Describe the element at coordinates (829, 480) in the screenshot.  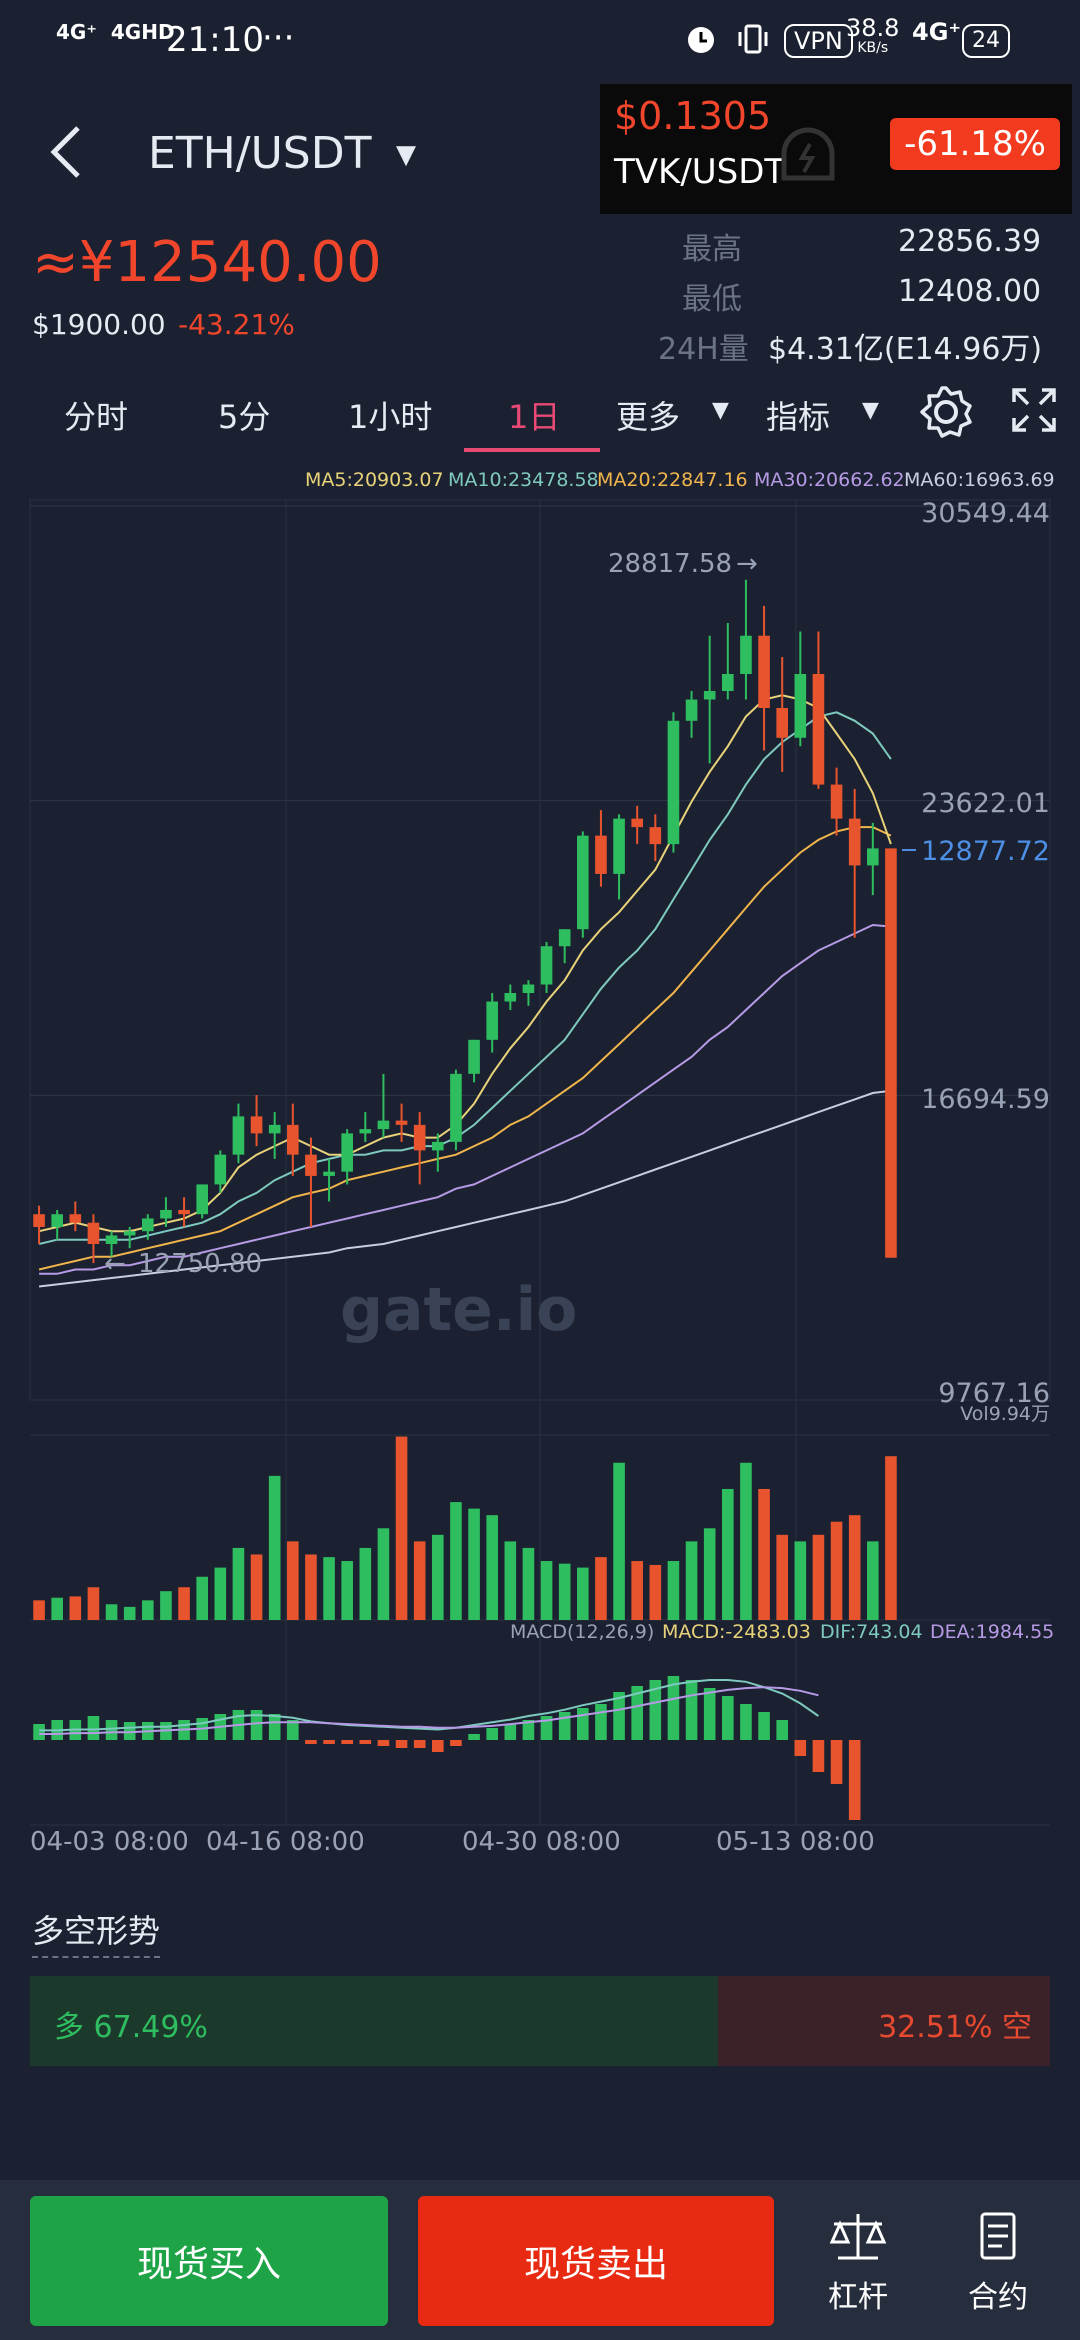
I see `ma30-label: MA30:20662.62` at that location.